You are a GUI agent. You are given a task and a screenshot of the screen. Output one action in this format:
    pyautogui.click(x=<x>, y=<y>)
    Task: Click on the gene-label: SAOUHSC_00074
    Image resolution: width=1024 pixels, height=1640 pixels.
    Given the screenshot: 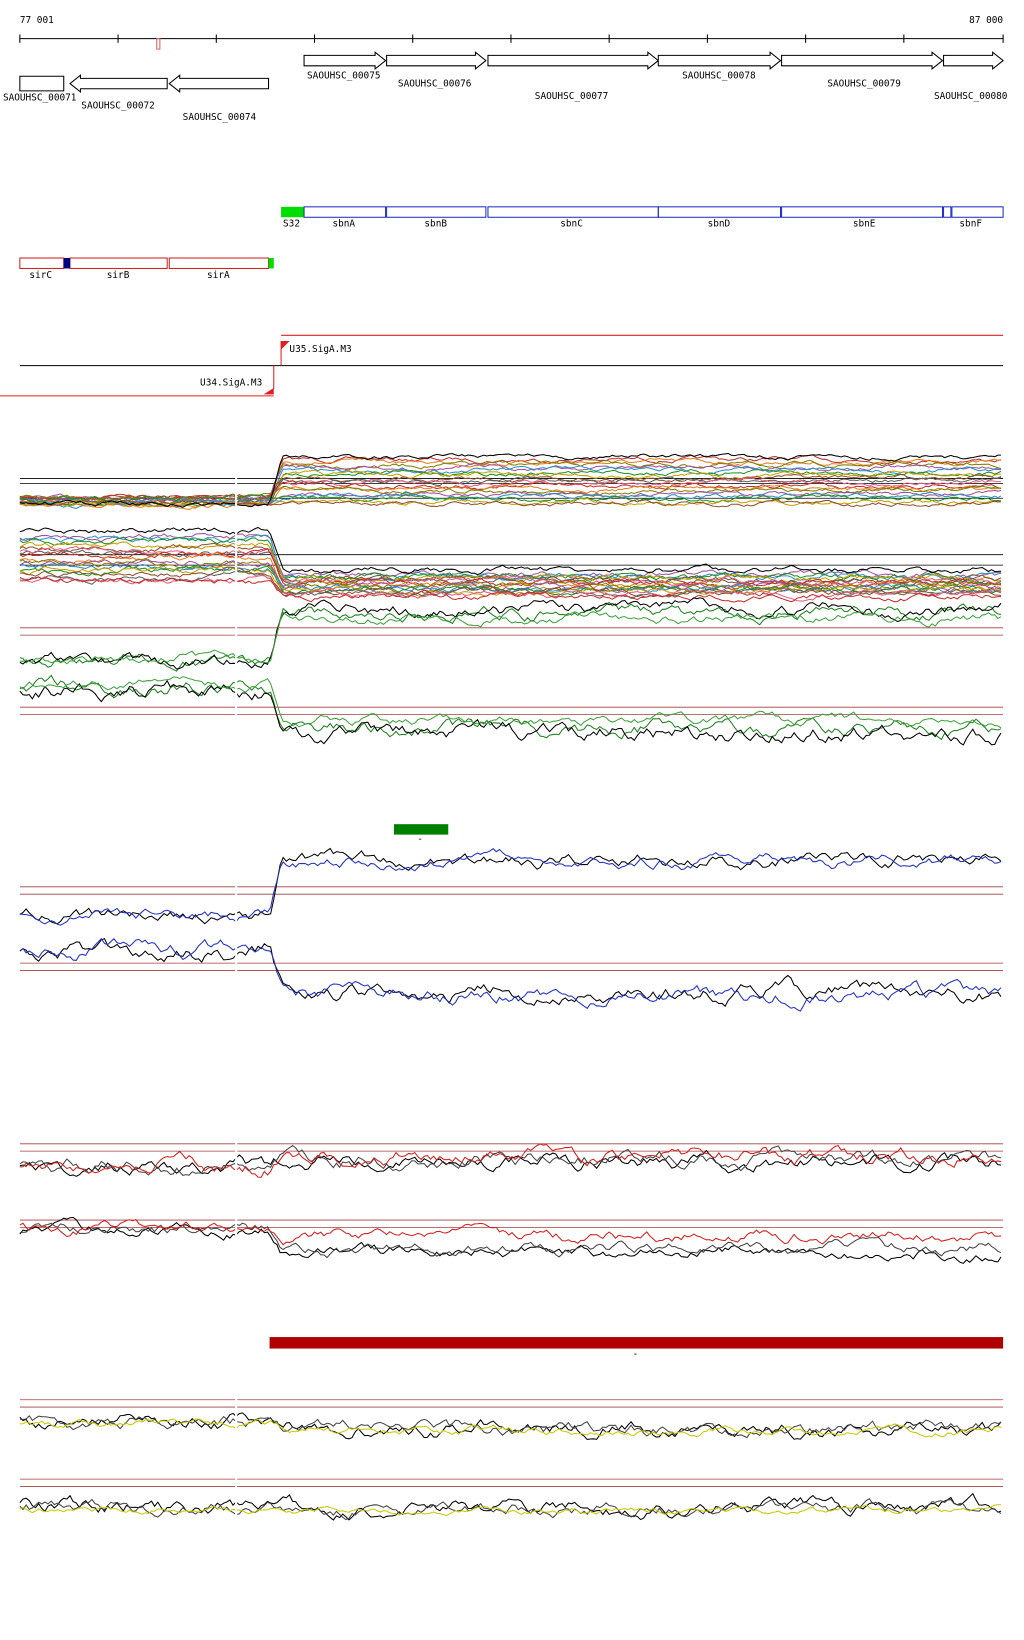 What is the action you would take?
    pyautogui.click(x=220, y=117)
    